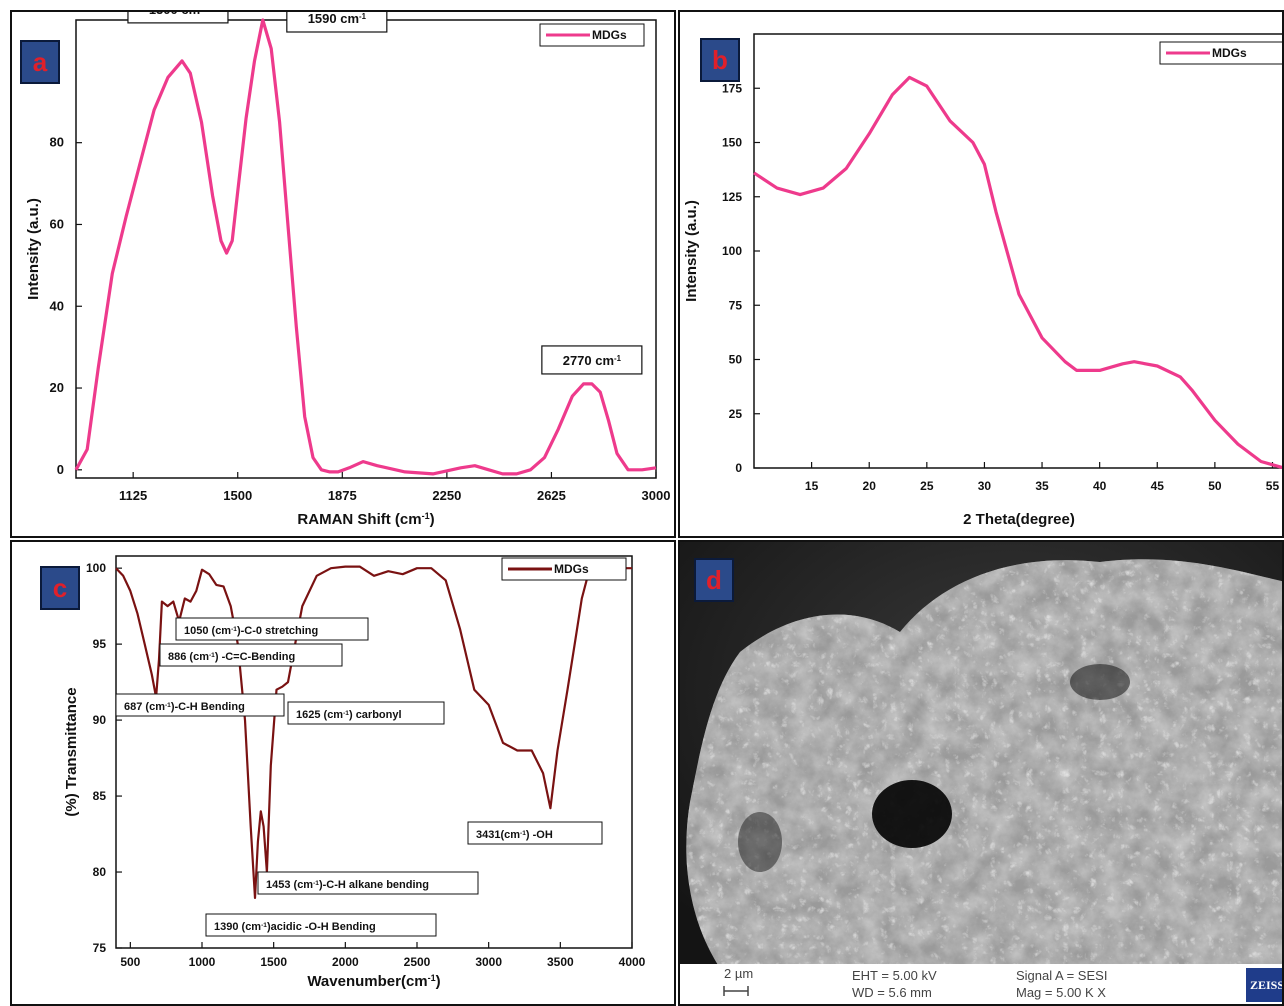 The height and width of the screenshot is (1006, 1284). Describe the element at coordinates (130, 962) in the screenshot. I see `x-tick-label: 500` at that location.